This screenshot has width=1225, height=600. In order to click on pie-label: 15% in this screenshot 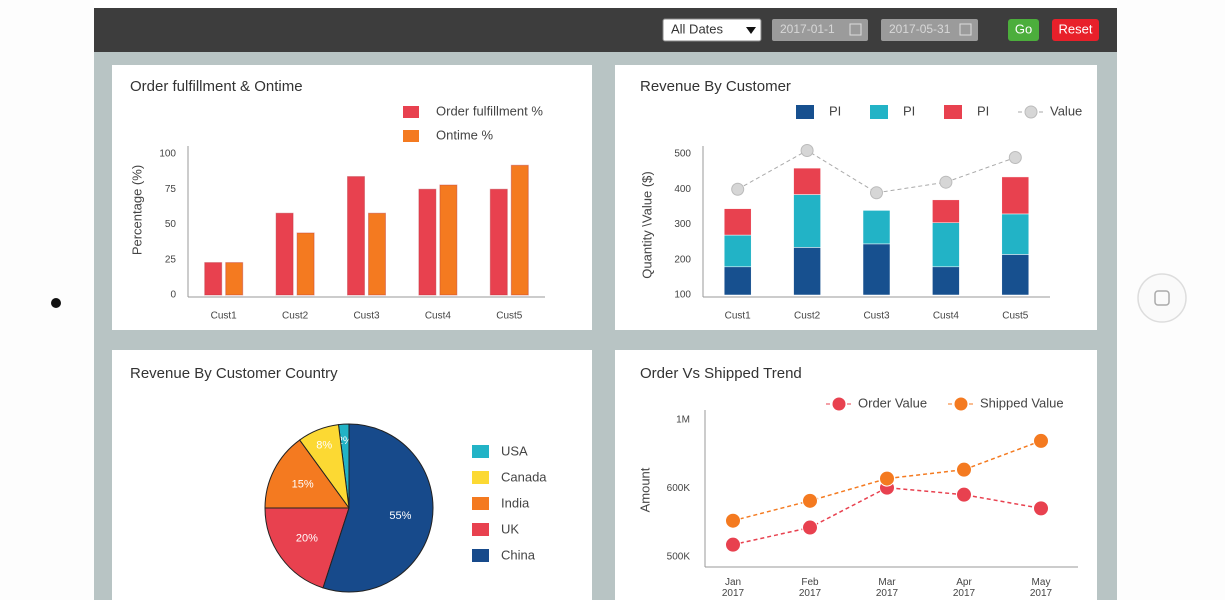, I will do `click(303, 484)`.